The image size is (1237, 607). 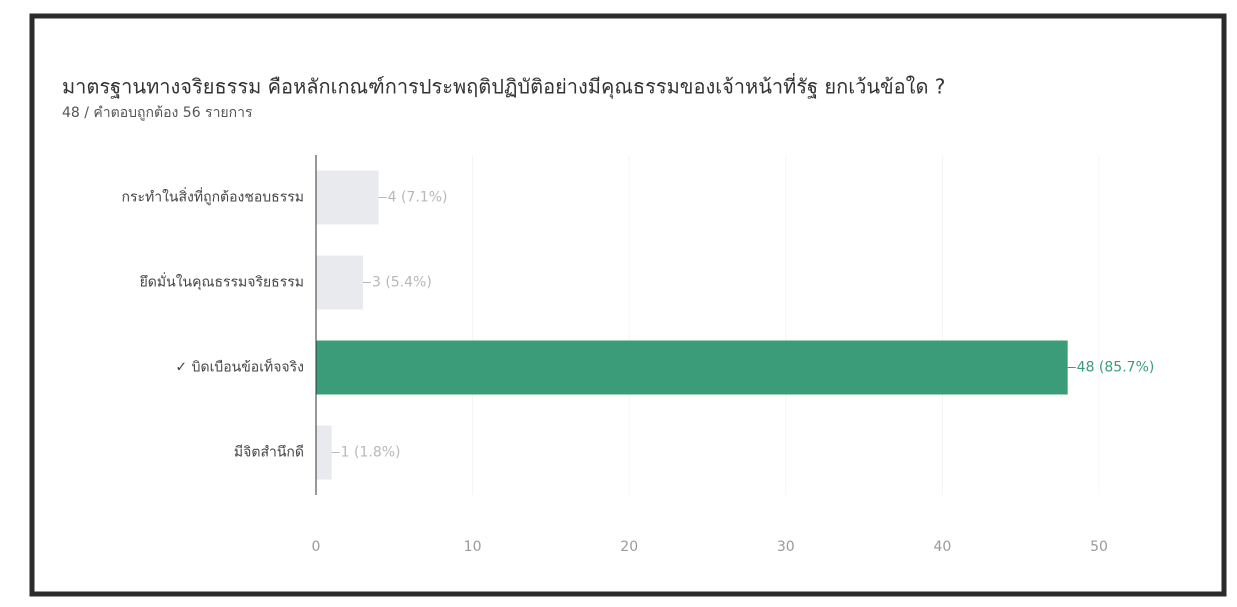 What do you see at coordinates (629, 547) in the screenshot?
I see `x-tick-label: 20` at bounding box center [629, 547].